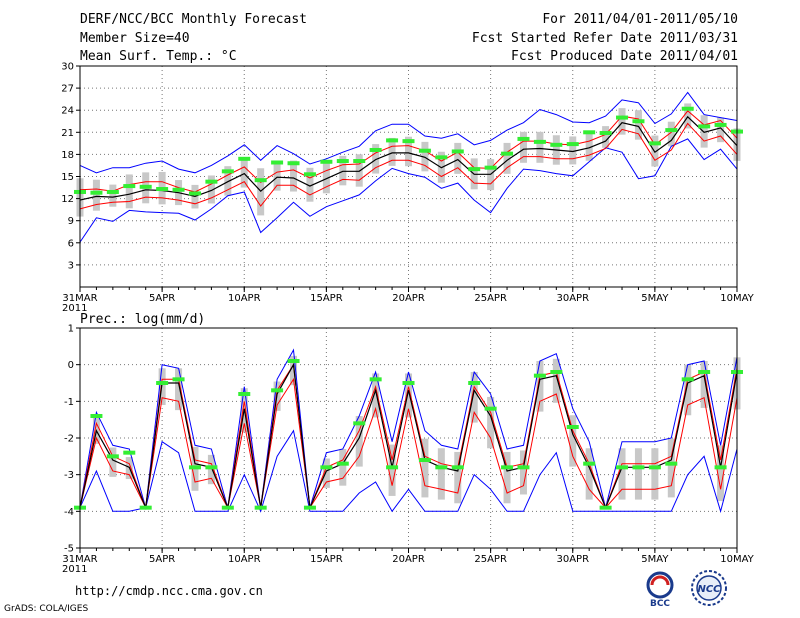 The height and width of the screenshot is (618, 800). Describe the element at coordinates (69, 512) in the screenshot. I see `y-tick-label: -4` at that location.